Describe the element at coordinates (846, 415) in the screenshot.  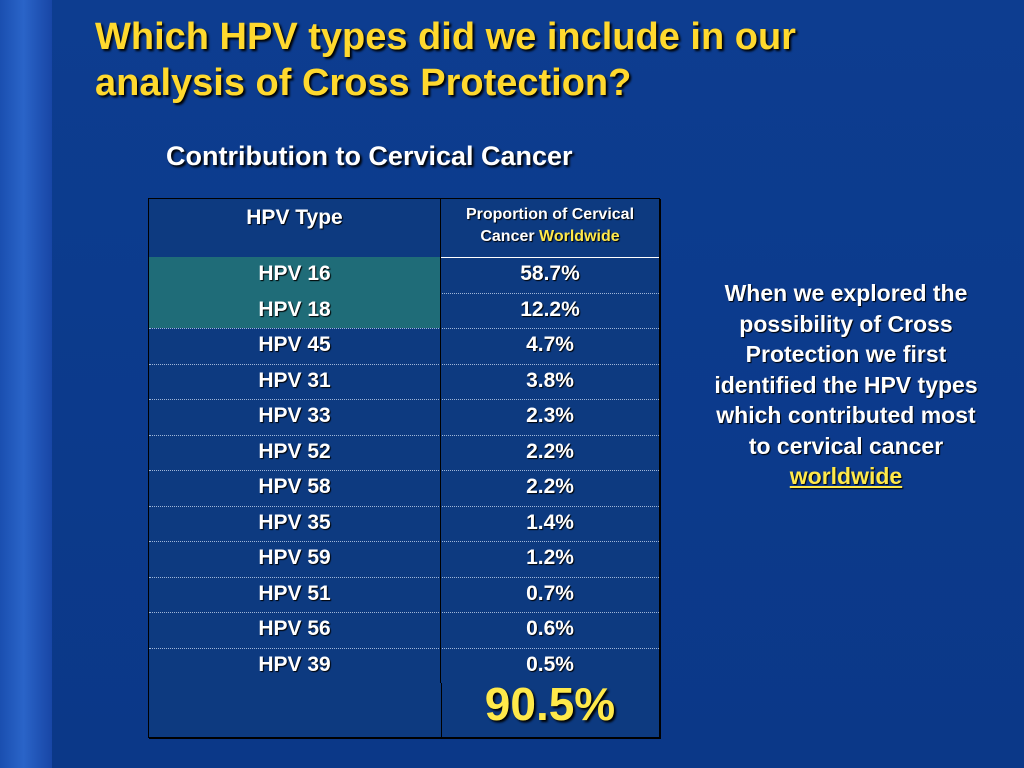
I see `side-note-line5: which contributed most` at that location.